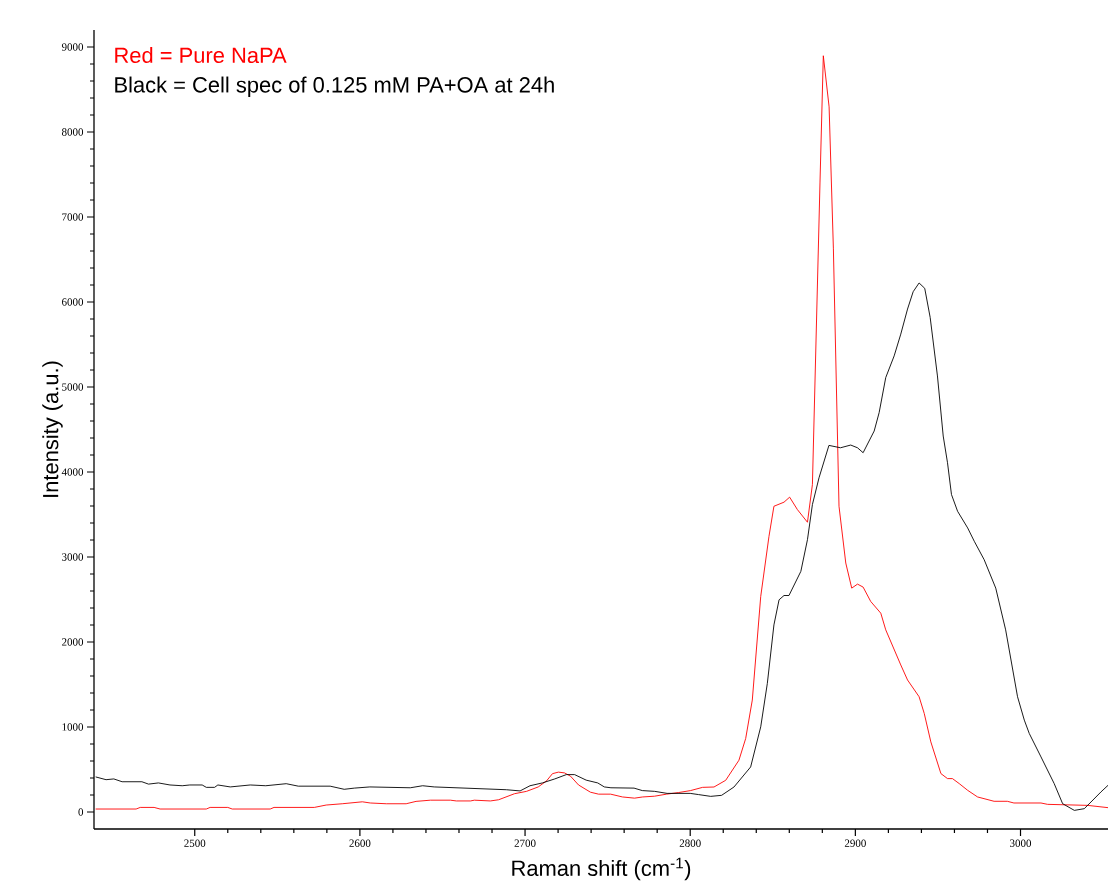  Describe the element at coordinates (73, 302) in the screenshot. I see `y-tick-label: 6000` at that location.